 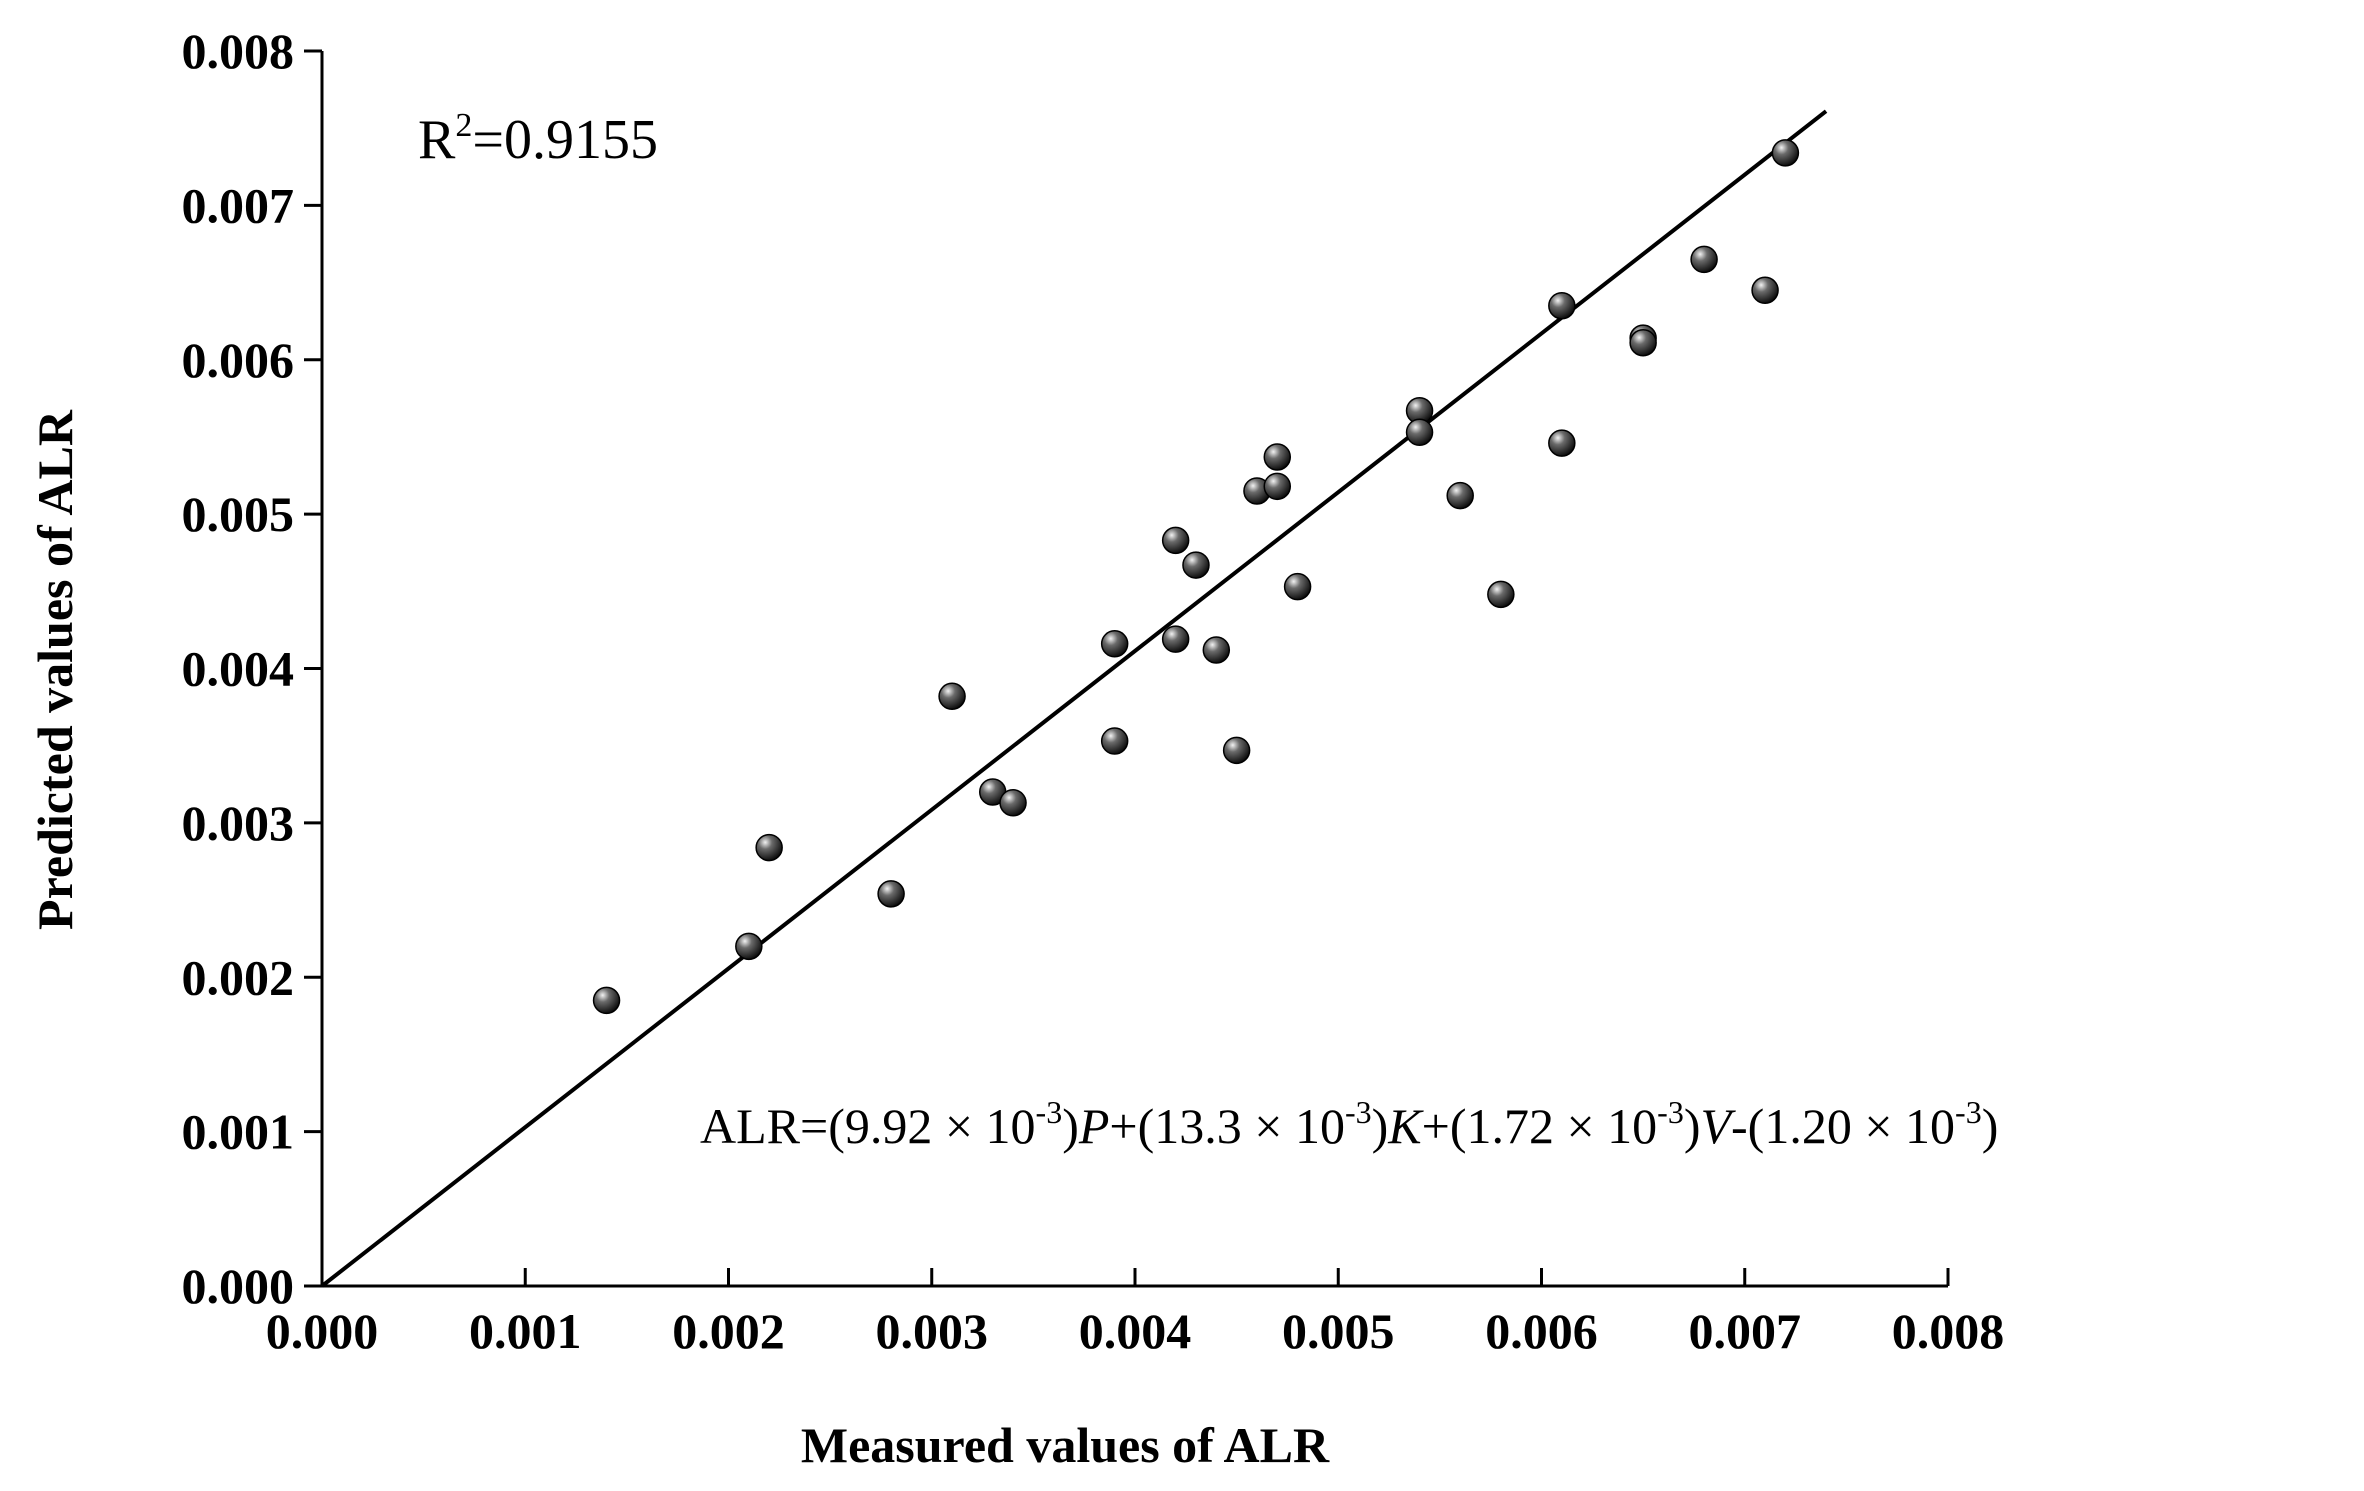 I want to click on x-tick-label: 0.008, so click(x=1948, y=1331).